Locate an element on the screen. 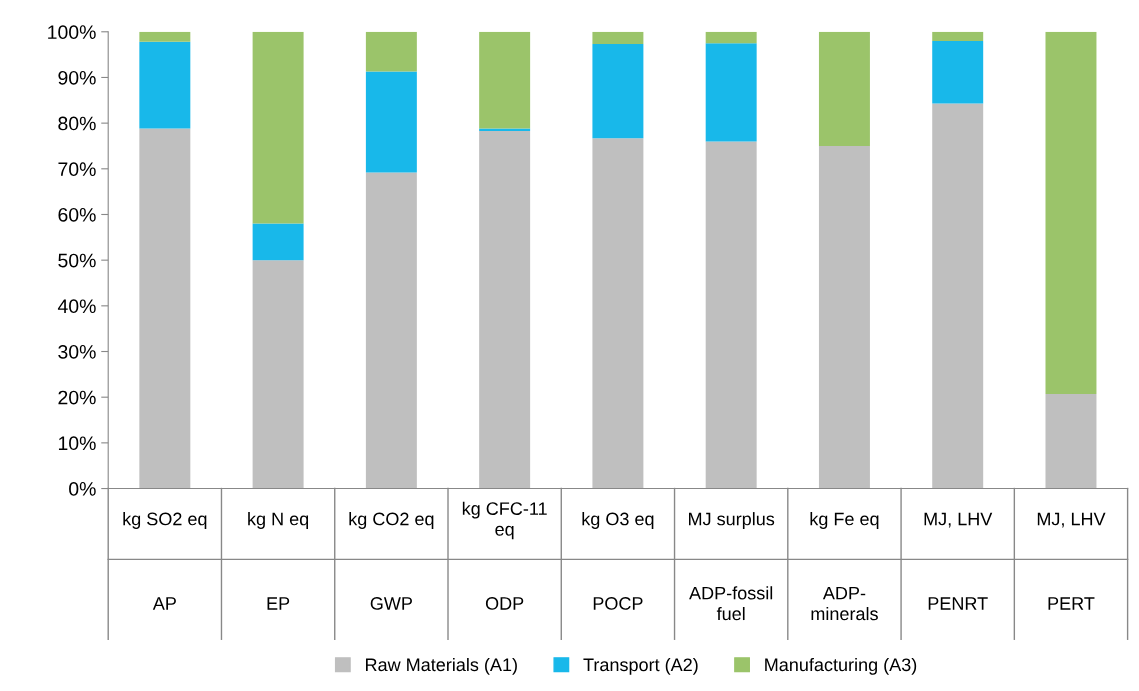 The height and width of the screenshot is (691, 1139). y-tick-label: 20% is located at coordinates (77, 397).